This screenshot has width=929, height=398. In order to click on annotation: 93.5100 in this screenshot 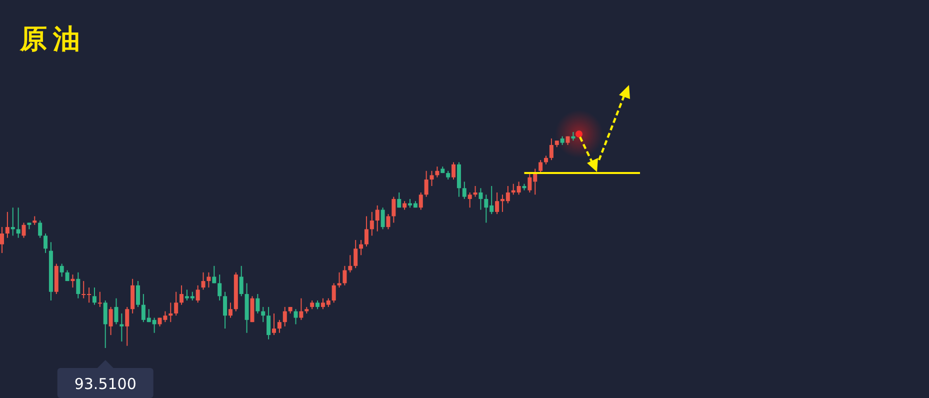, I will do `click(105, 384)`.